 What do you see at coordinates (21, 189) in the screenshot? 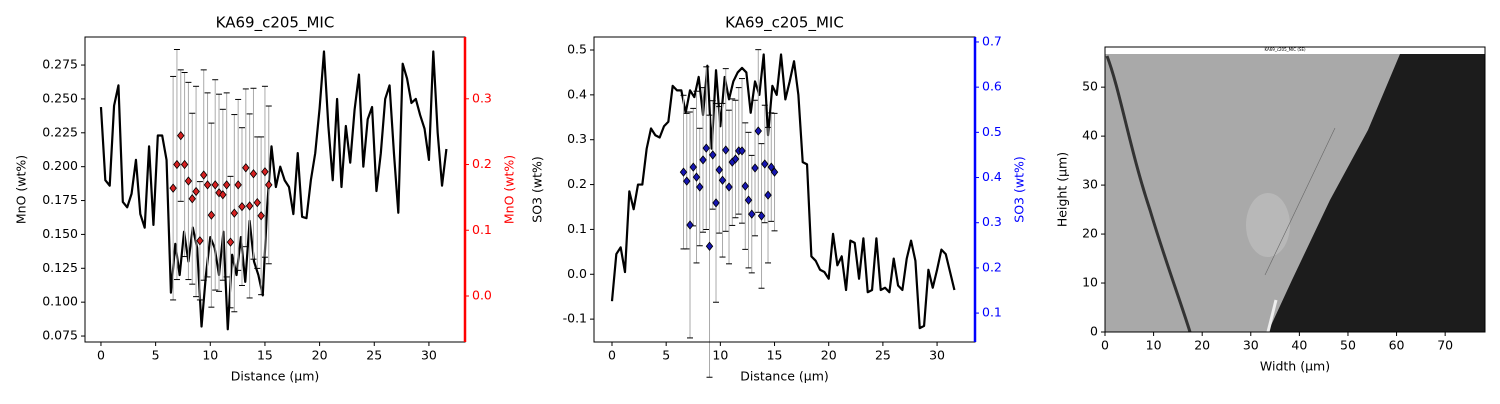
I see `y-axis-label: MnO (wt%)` at bounding box center [21, 189].